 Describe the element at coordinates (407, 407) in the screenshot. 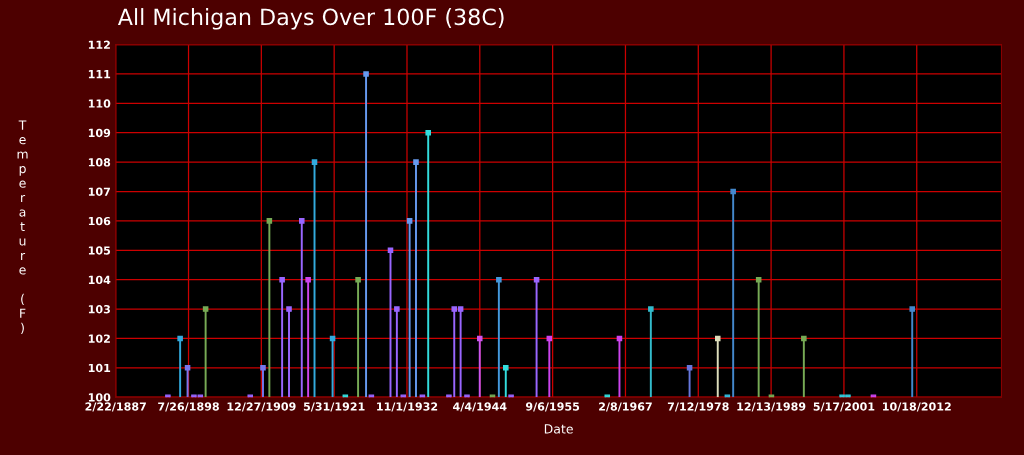

I see `x-tick-label: 11/1/1932` at that location.